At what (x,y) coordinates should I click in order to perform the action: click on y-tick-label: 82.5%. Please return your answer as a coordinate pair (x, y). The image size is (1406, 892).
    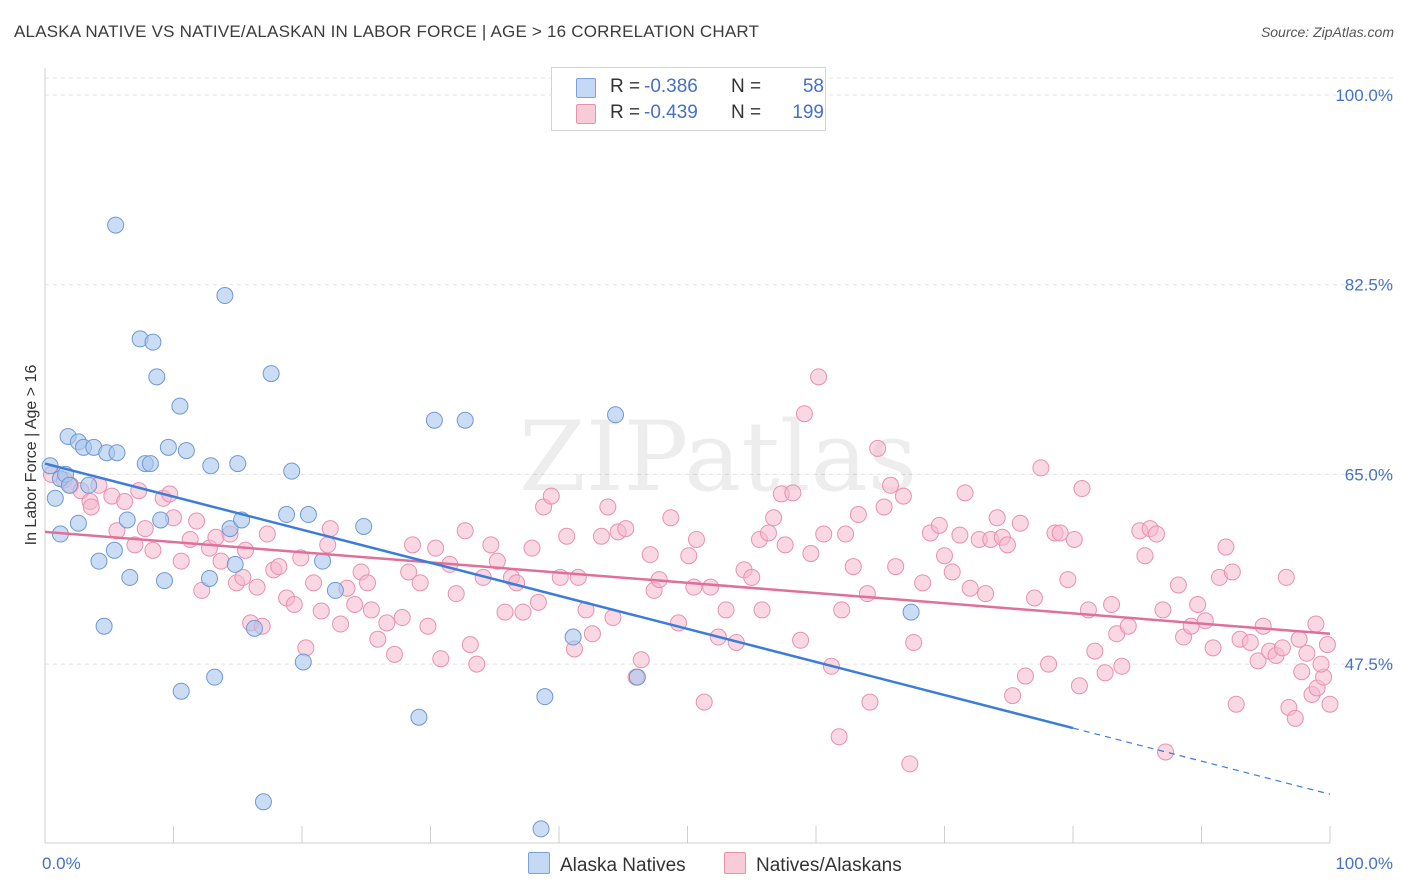
    Looking at the image, I should click on (1369, 285).